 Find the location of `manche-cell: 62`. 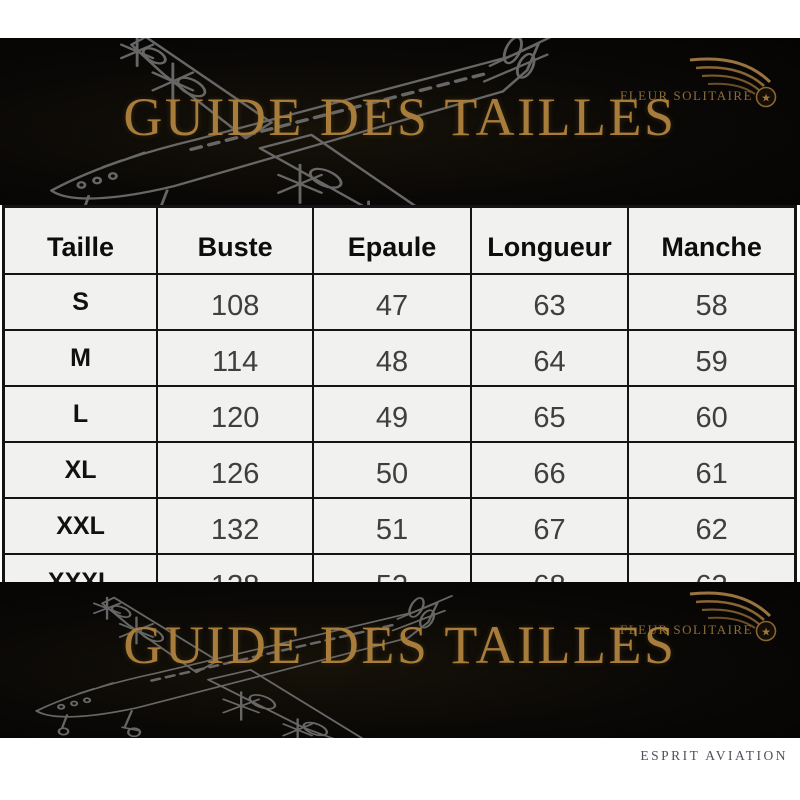

manche-cell: 62 is located at coordinates (712, 526).